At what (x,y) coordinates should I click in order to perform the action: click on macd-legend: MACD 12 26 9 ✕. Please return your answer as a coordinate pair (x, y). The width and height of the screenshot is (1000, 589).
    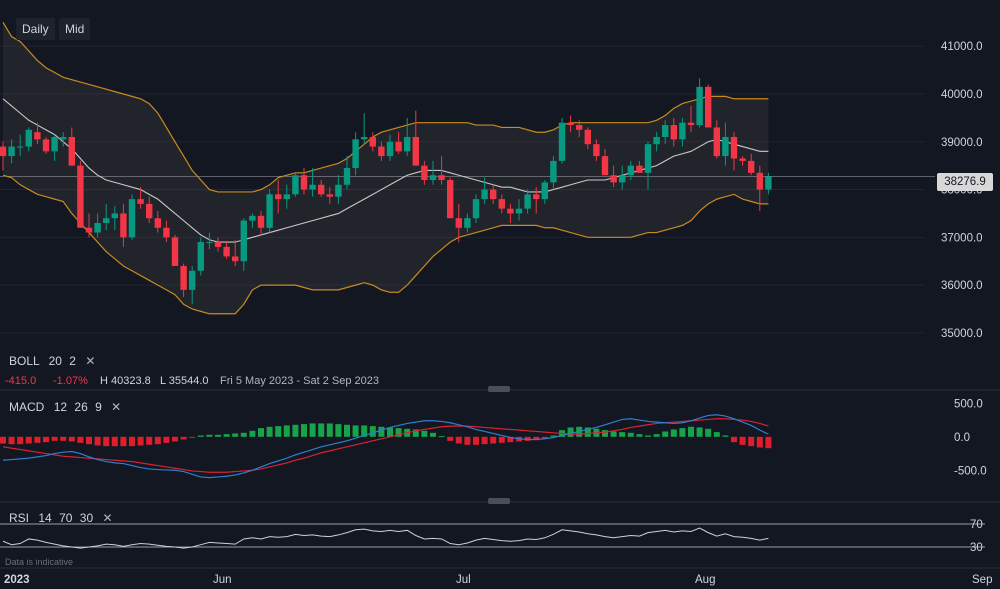
    Looking at the image, I should click on (65, 407).